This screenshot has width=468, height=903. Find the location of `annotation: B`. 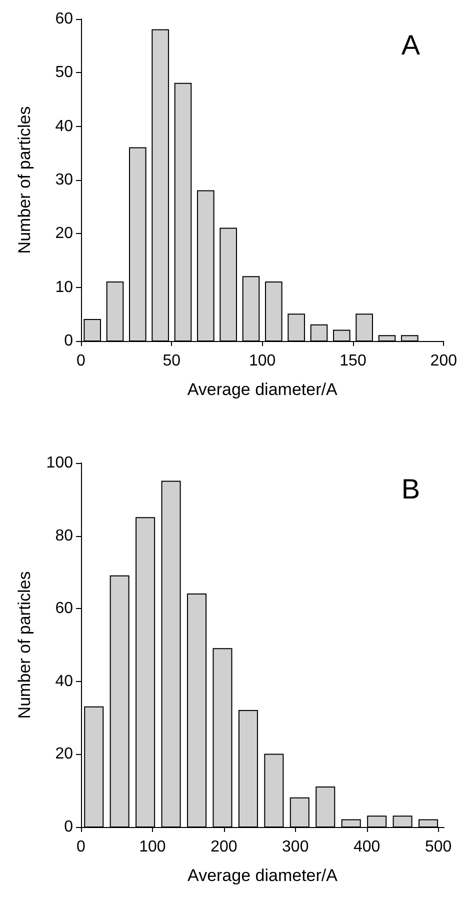

annotation: B is located at coordinates (410, 489).